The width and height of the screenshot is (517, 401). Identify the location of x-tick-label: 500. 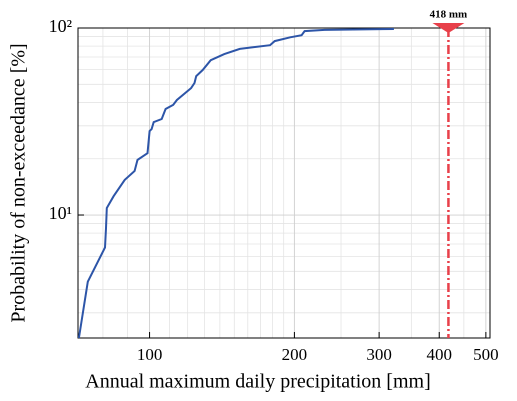
(486, 354).